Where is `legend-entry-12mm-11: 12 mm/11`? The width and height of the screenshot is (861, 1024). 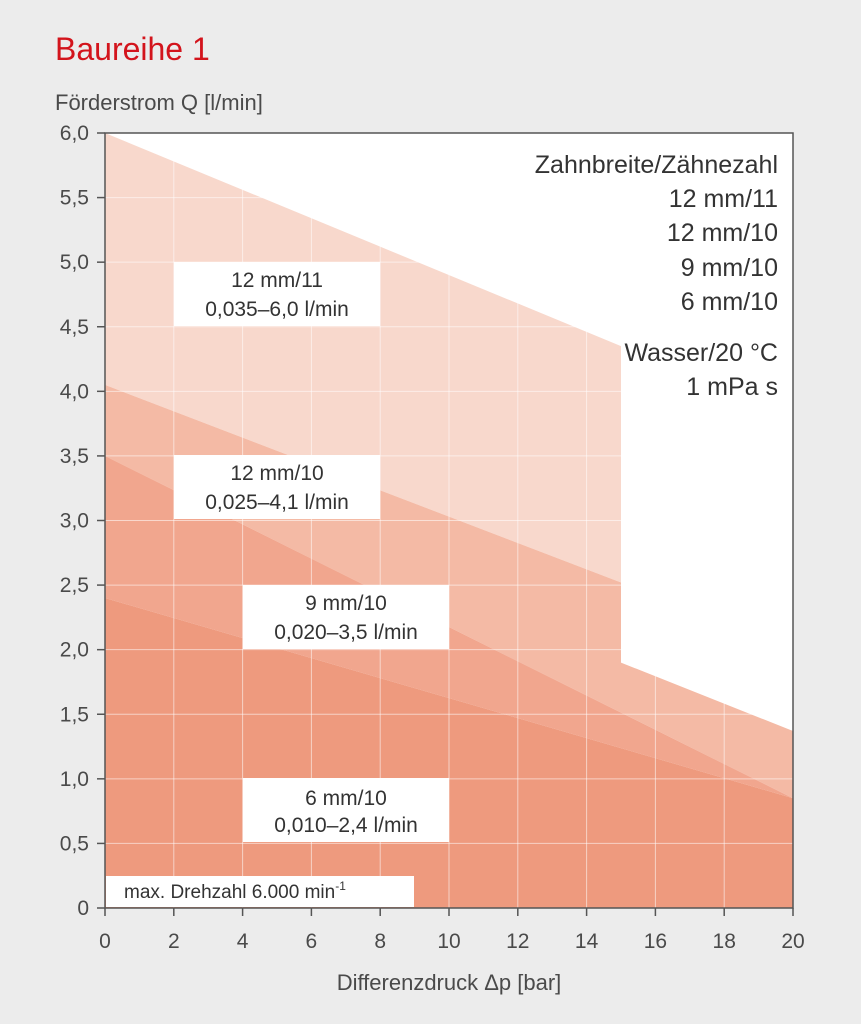 legend-entry-12mm-11: 12 mm/11 is located at coordinates (723, 199).